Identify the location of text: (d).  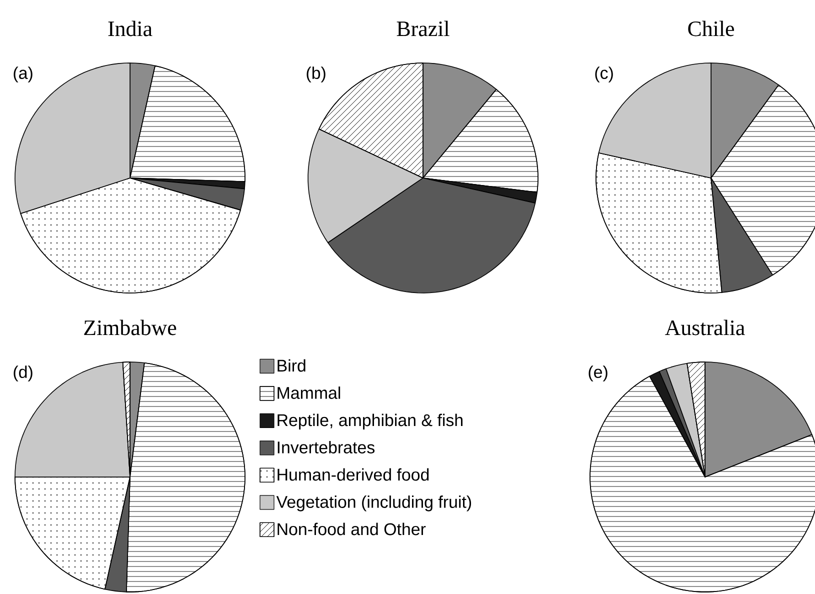
(23, 374).